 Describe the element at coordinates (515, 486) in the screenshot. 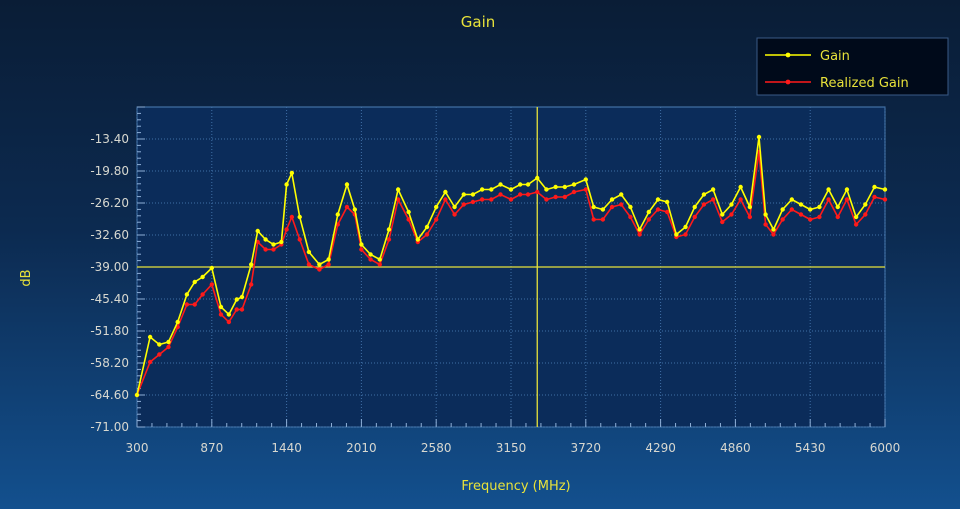

I see `x-axis-label: Frequency (MHz)` at that location.